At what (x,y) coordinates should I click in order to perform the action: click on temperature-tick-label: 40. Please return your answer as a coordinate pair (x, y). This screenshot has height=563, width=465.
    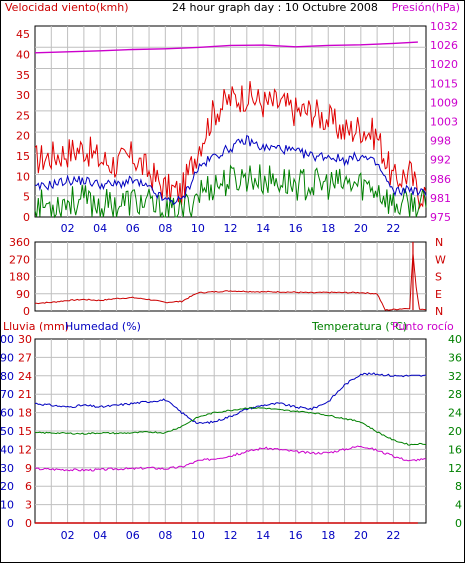
    Looking at the image, I should click on (455, 339).